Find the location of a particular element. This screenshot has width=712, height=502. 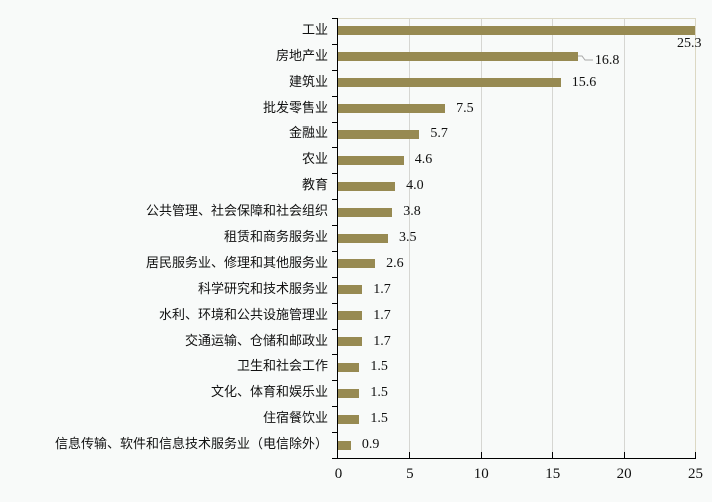

category-label: 建筑业 is located at coordinates (308, 82).